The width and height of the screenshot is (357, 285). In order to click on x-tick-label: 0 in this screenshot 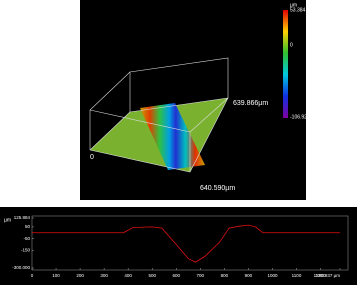, I will do `click(32, 275)`.